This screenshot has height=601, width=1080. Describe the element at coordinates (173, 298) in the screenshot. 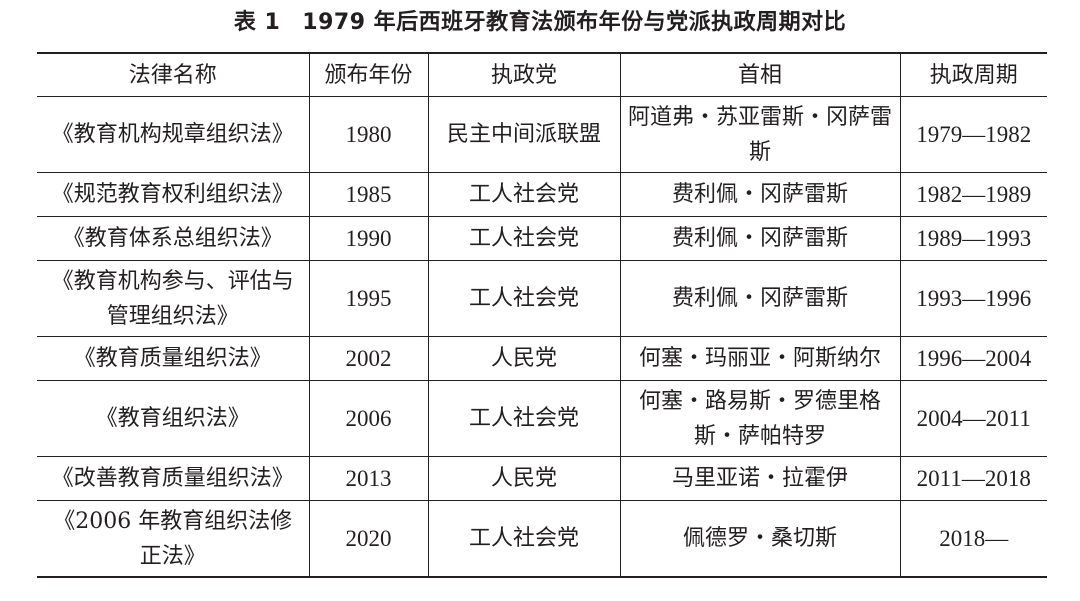

I see `law-name-cell: 《教育机构参与、评估与管理组织法》` at that location.